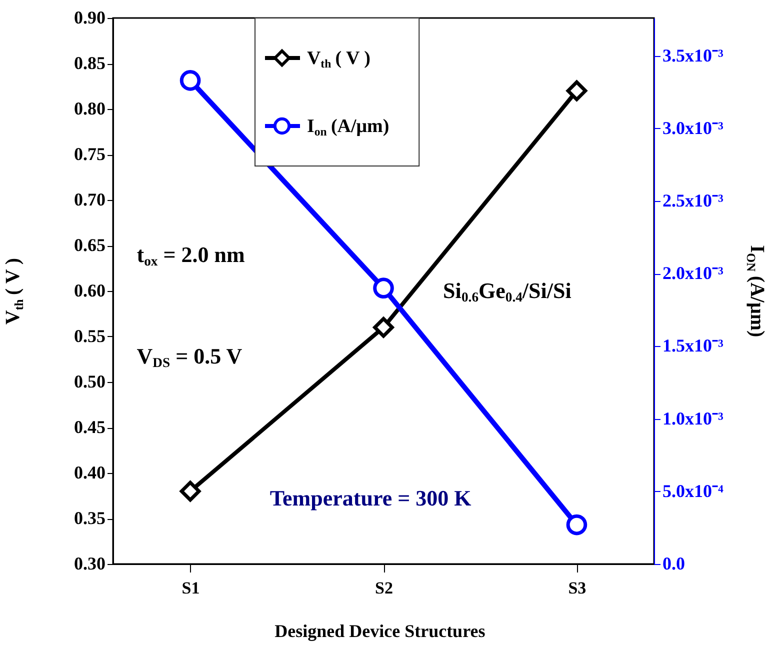  I want to click on y-tick-label: 0.60, so click(90, 290).